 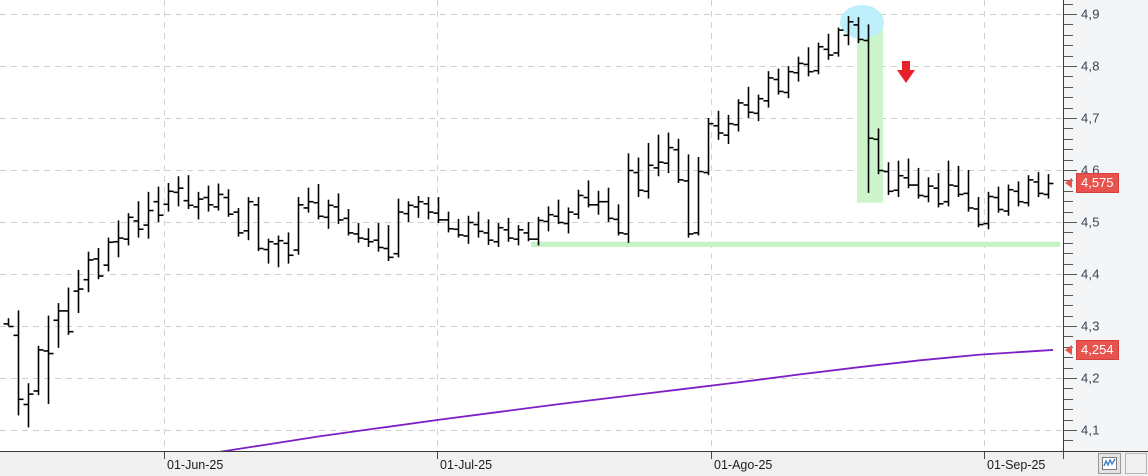 I want to click on price-axis: 4,1 4,2 4,3 4,4 4,5 4,6 4,7 4,8 4,9 4,575 4,254, so click(x=1105, y=225).